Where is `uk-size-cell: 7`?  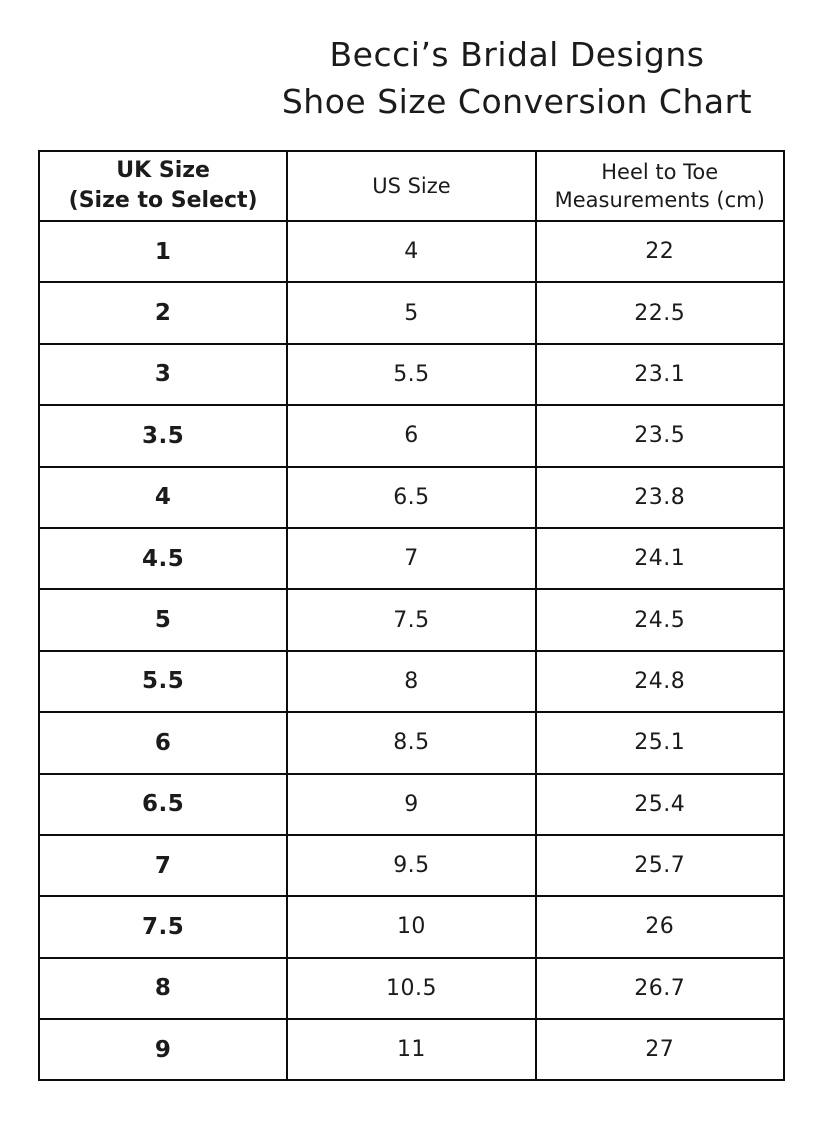
uk-size-cell: 7 is located at coordinates (163, 865).